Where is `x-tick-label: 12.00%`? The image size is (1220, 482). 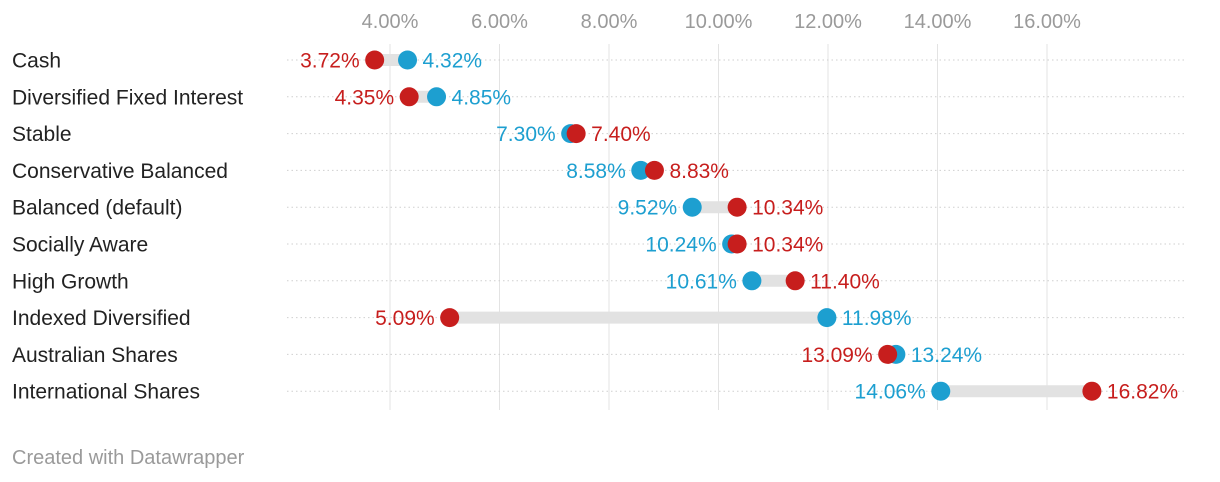 x-tick-label: 12.00% is located at coordinates (828, 22).